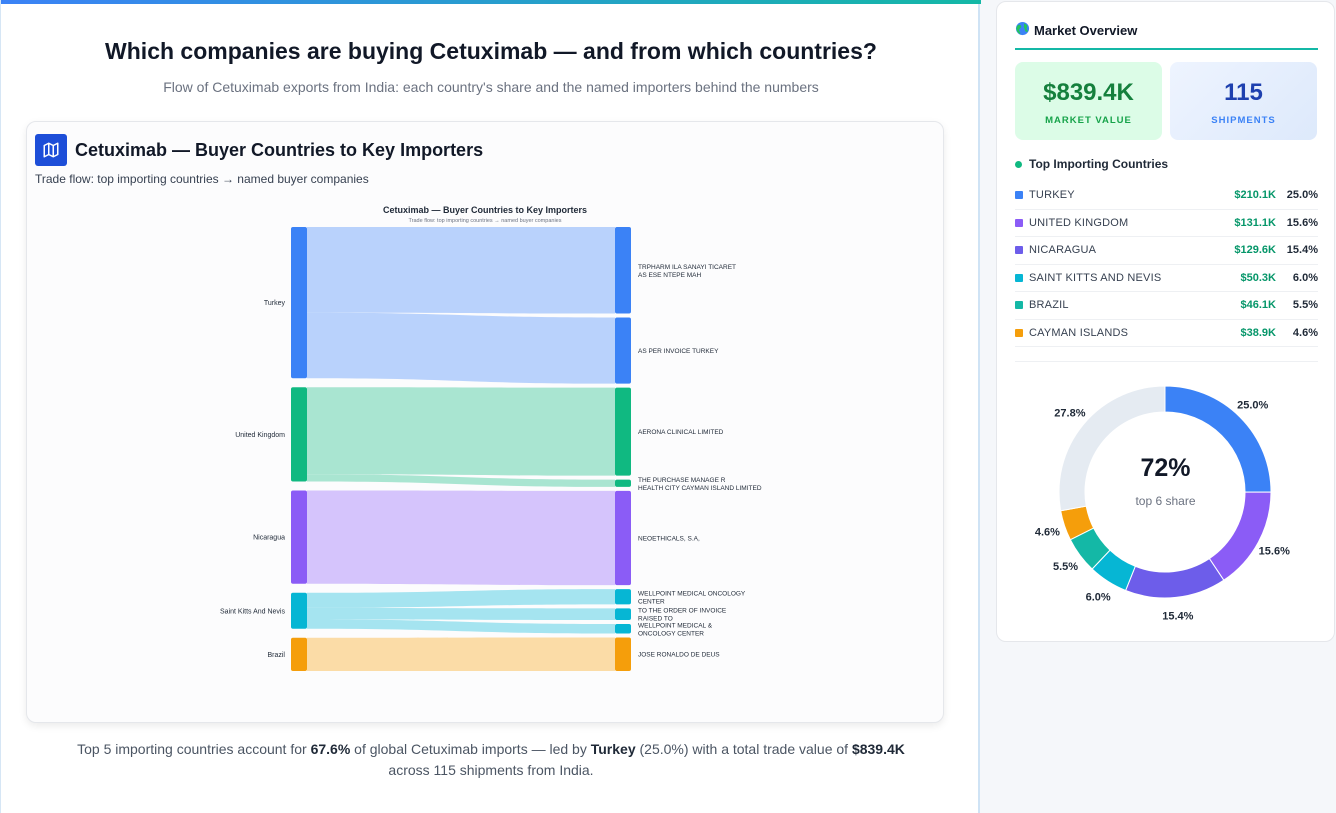 Image resolution: width=1336 pixels, height=813 pixels. I want to click on sankey-links, so click(461, 449).